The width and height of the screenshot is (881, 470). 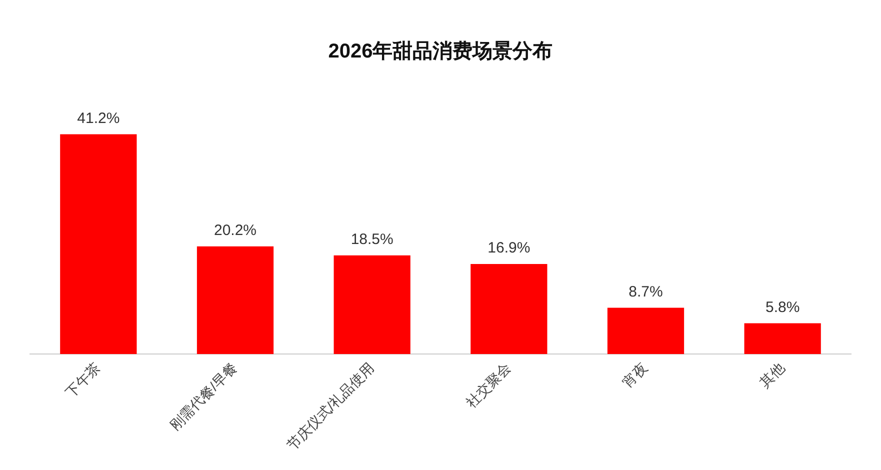 I want to click on chart-title: 2026年甜品消费场景分布, so click(x=440, y=51).